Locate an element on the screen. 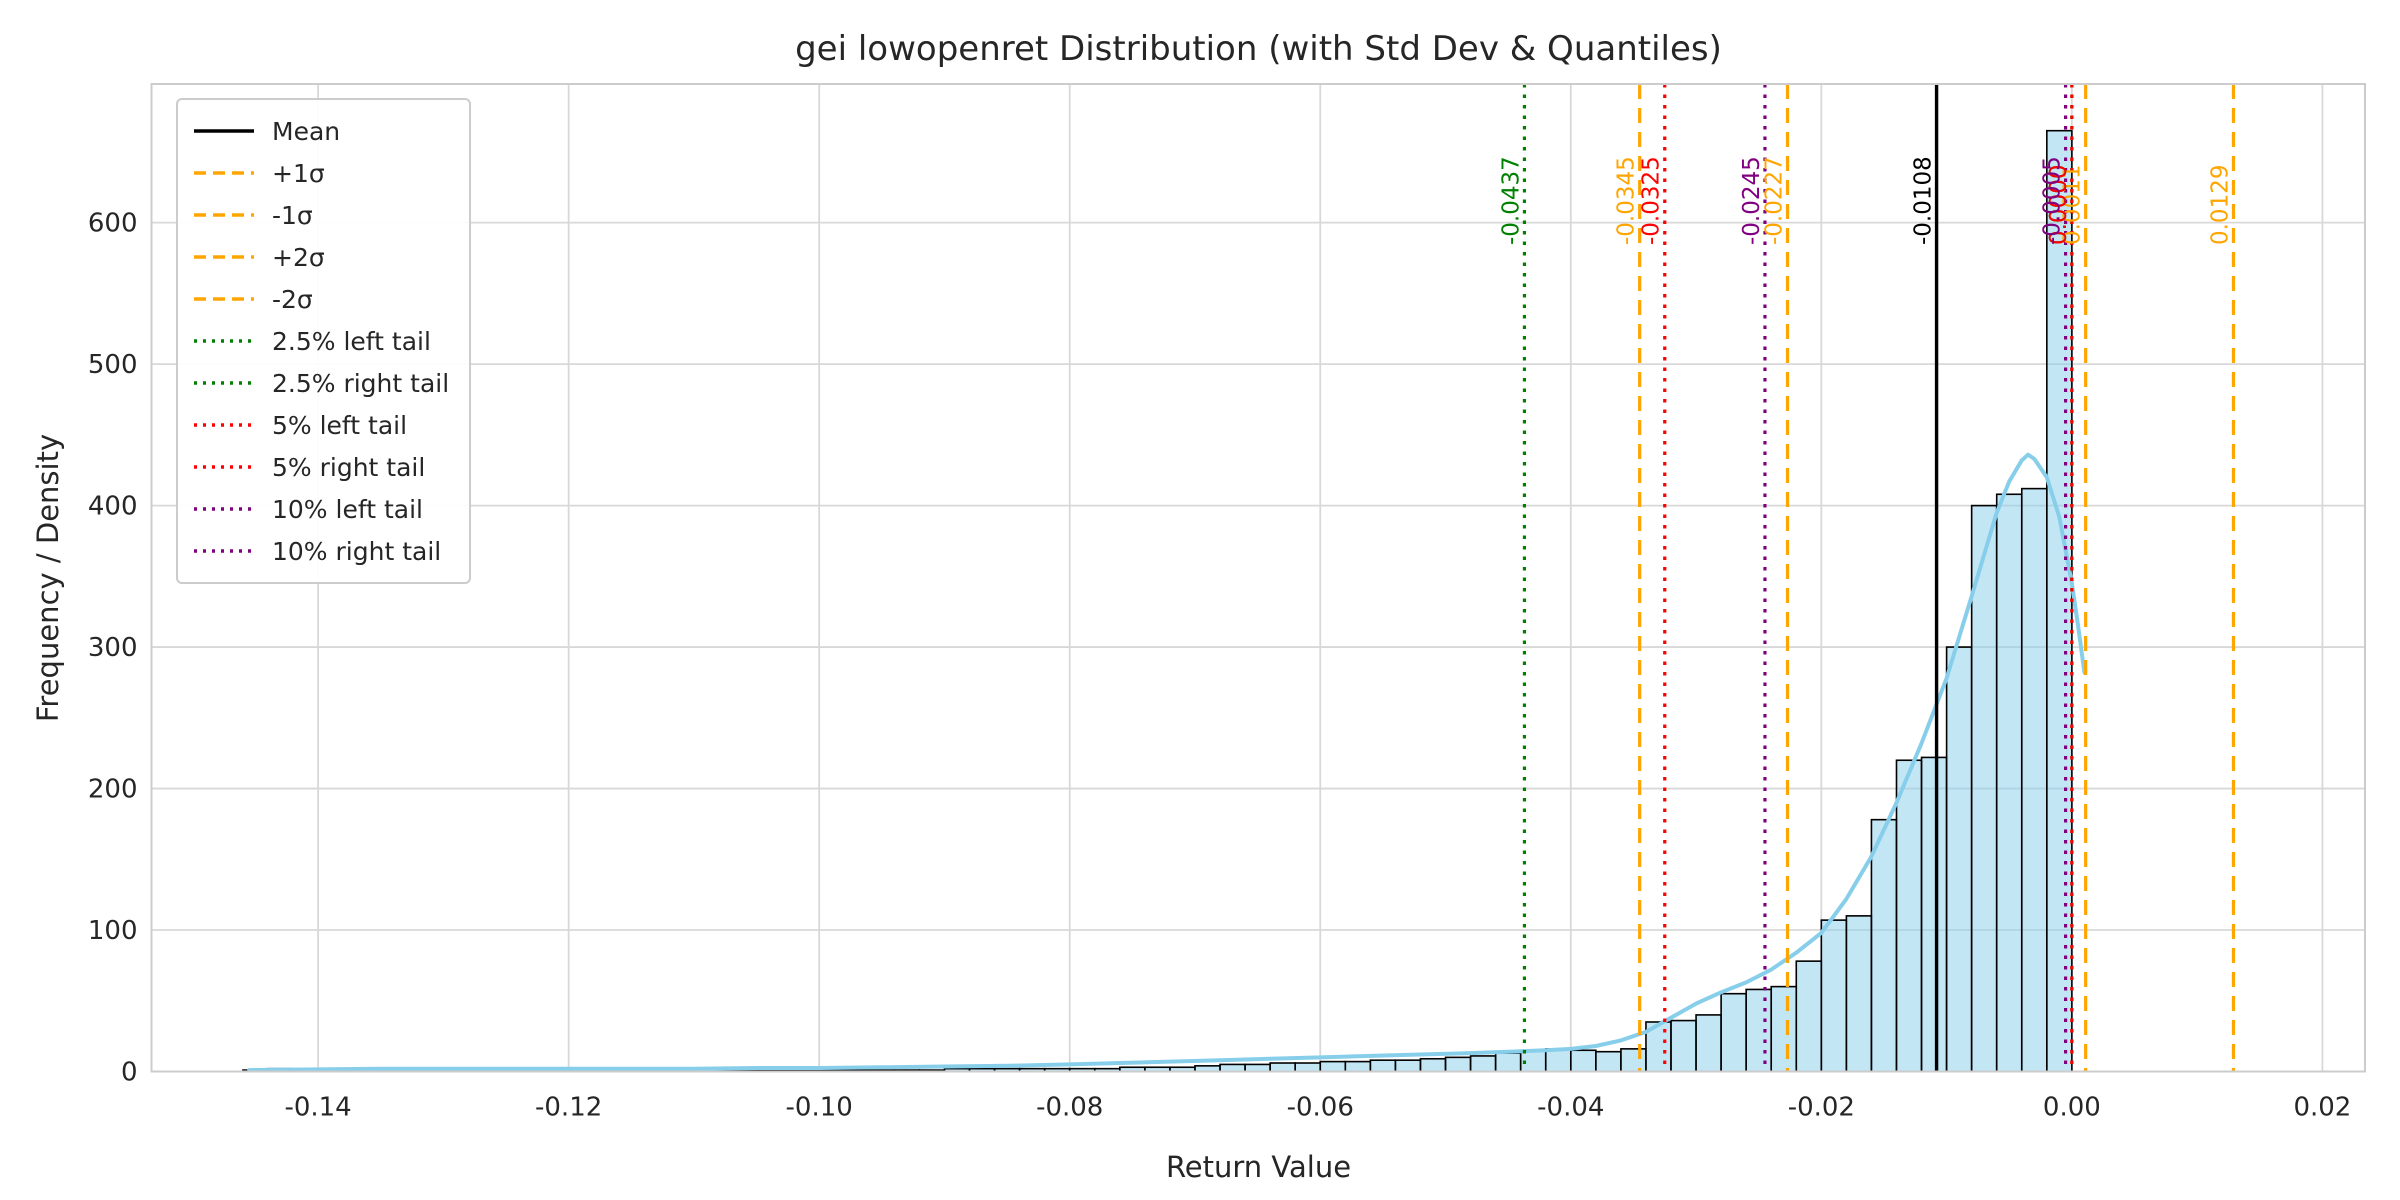  legend-item-2: -2σ is located at coordinates (320, 299).